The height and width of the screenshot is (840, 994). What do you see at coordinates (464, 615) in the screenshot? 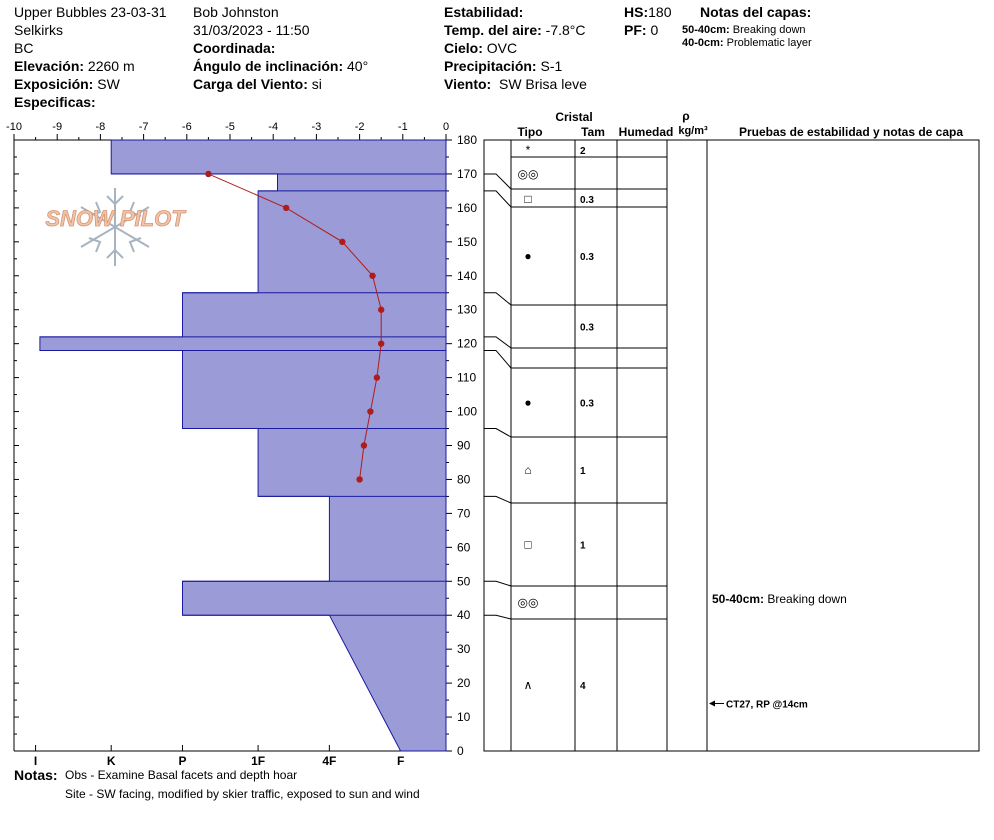
I see `height-tick-label-40: 40` at bounding box center [464, 615].